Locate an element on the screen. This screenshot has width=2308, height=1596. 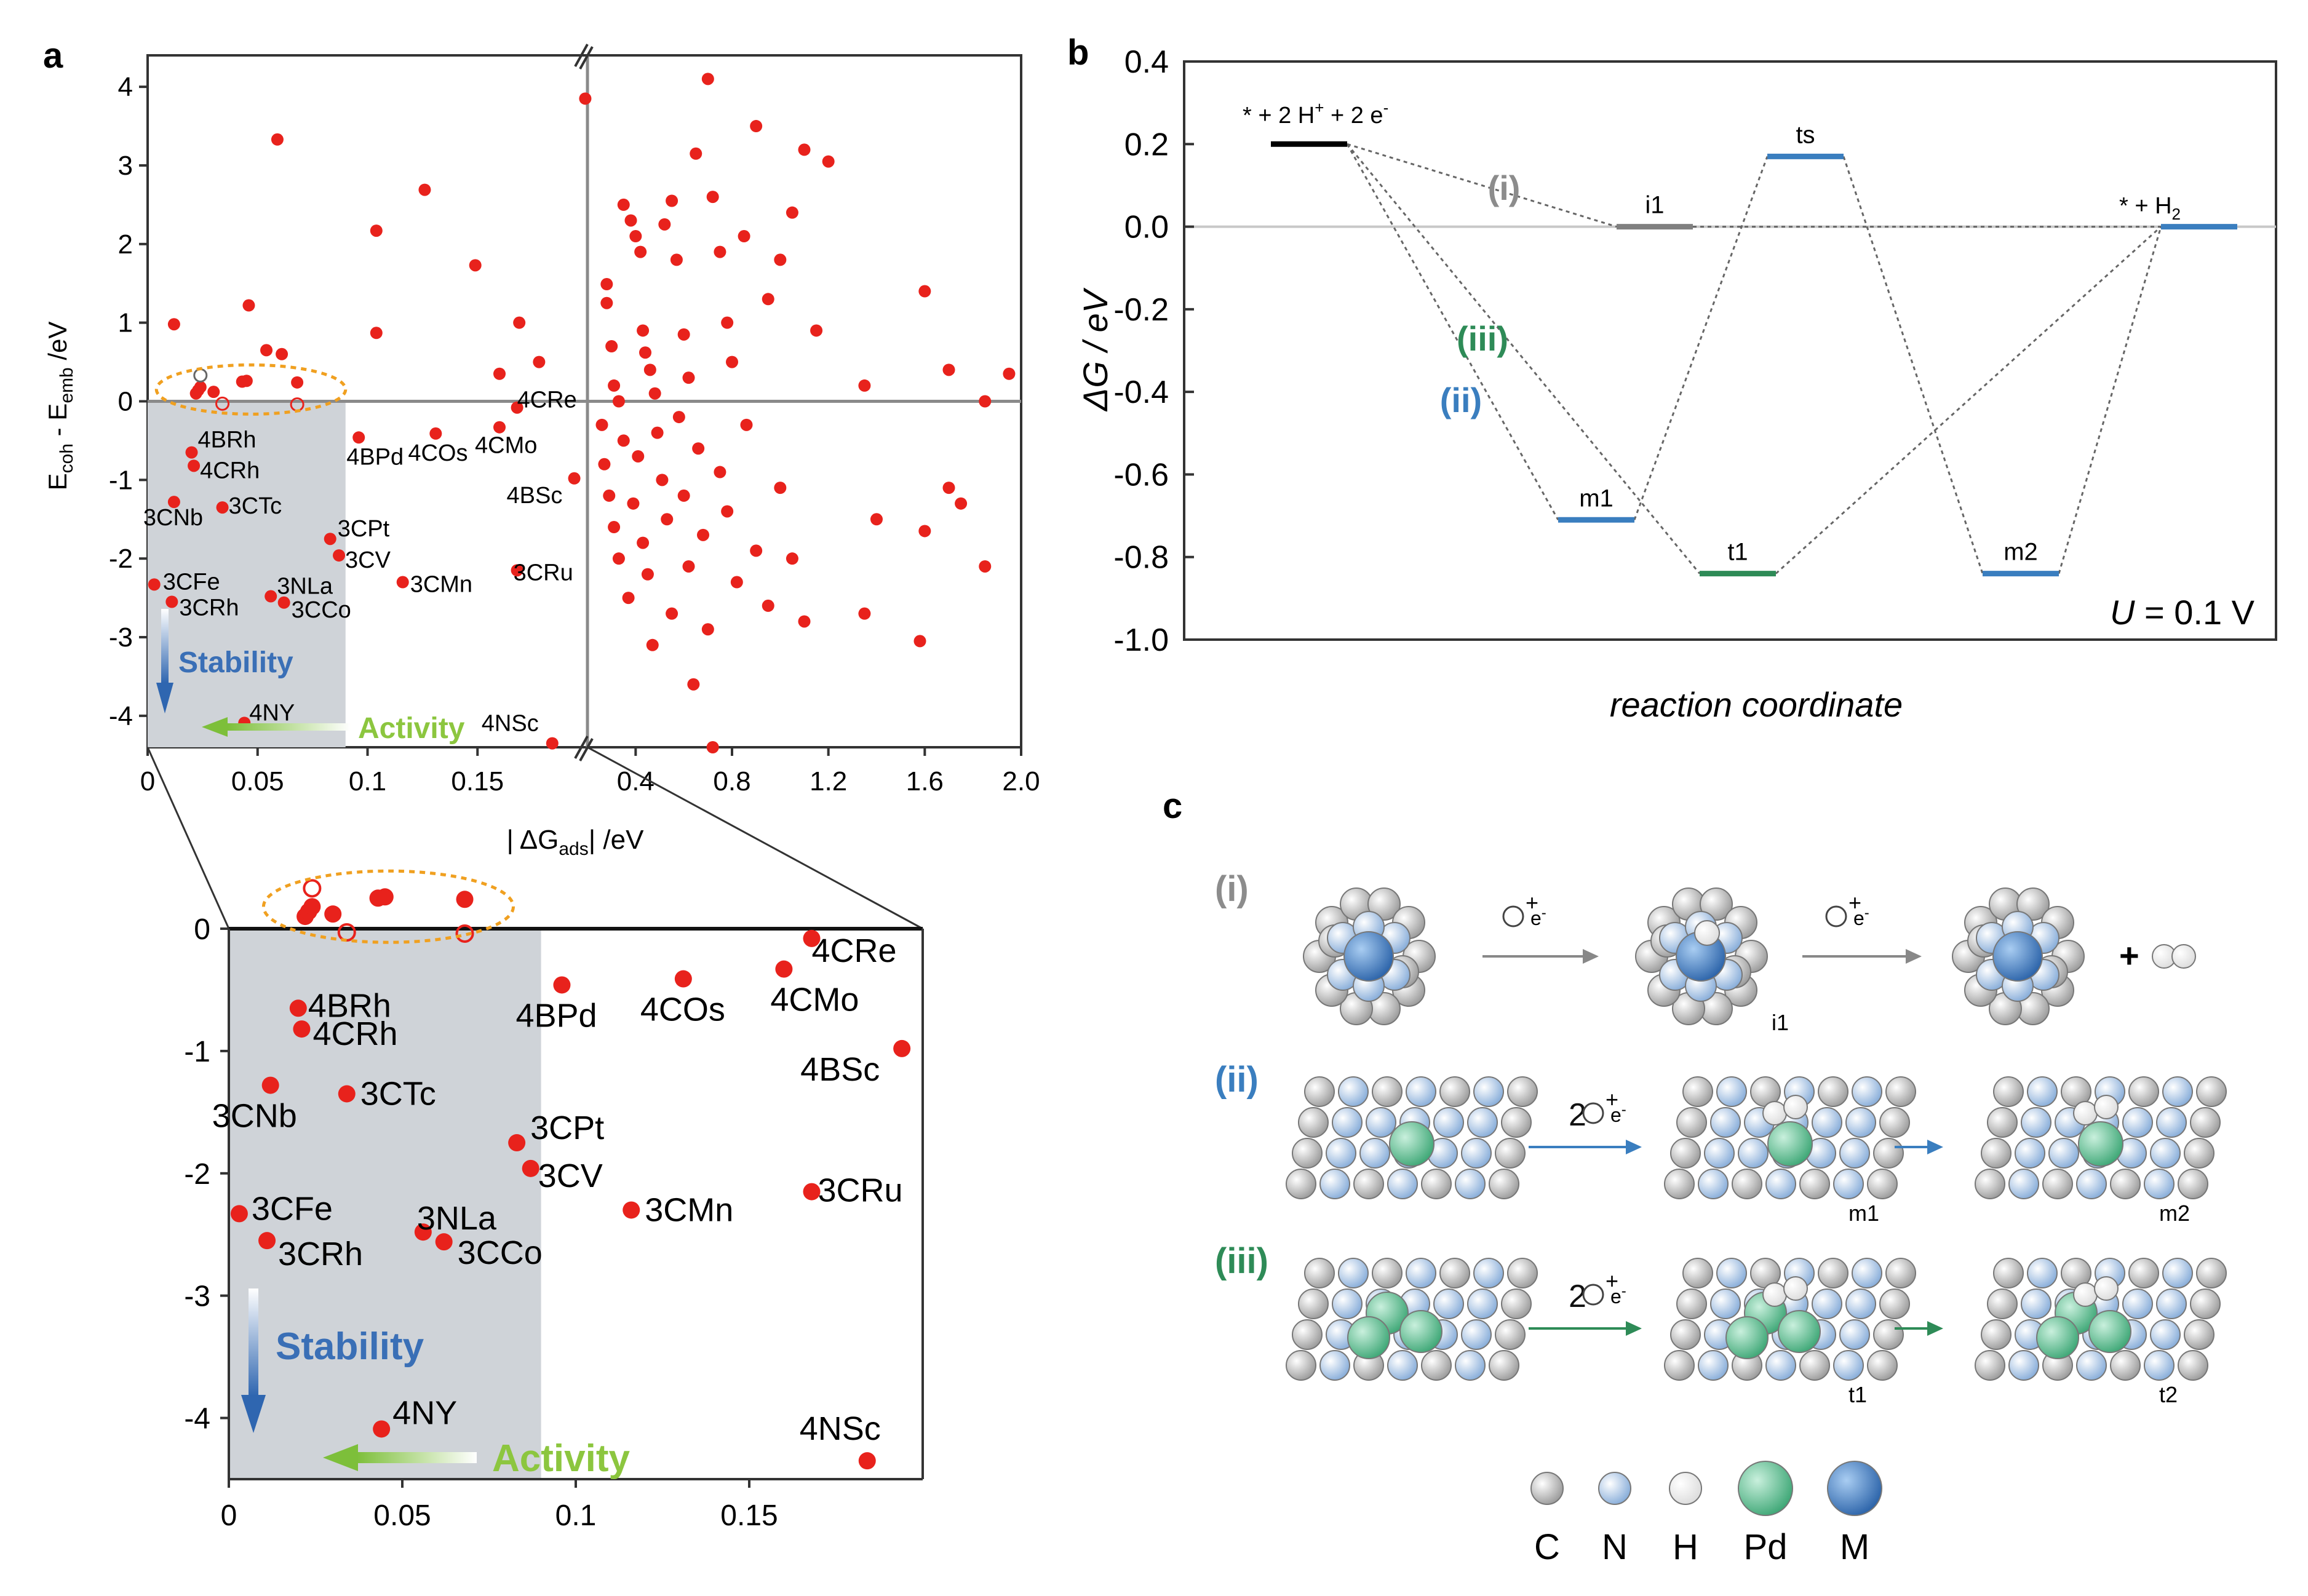
a-activity-arrow-head is located at coordinates (215, 727).